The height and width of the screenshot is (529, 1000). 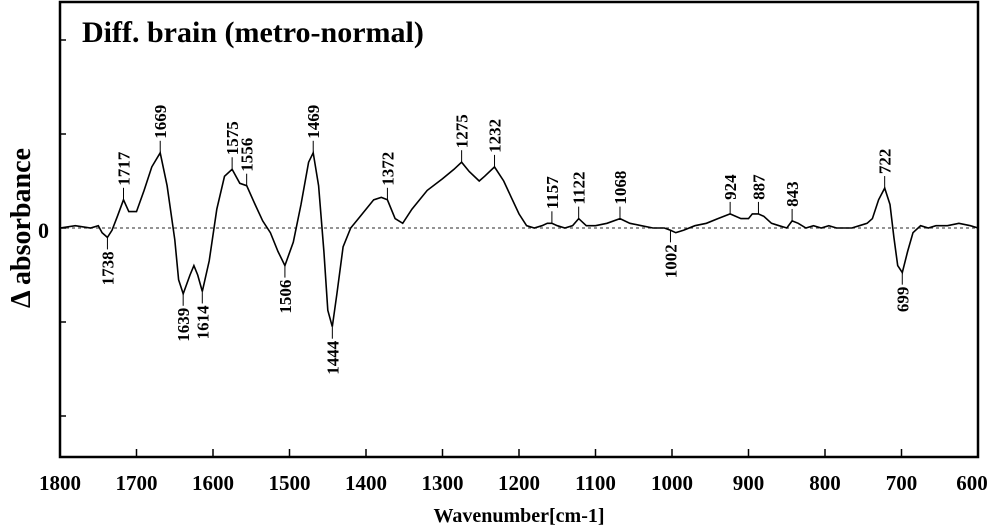 What do you see at coordinates (730, 187) in the screenshot?
I see `peak-label: 924` at bounding box center [730, 187].